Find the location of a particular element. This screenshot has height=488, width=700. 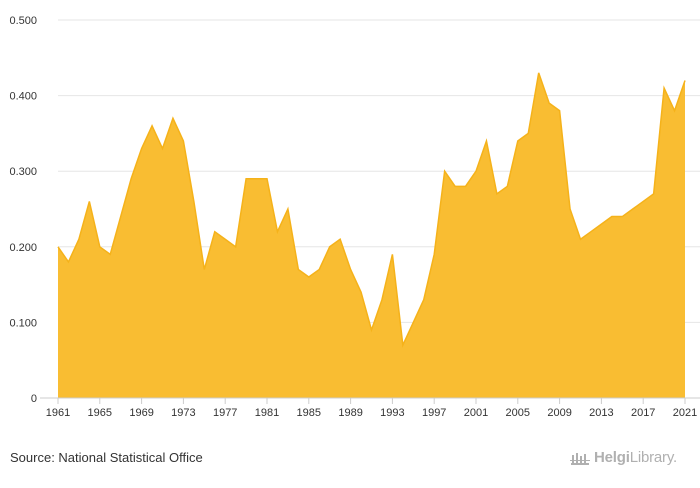

x-tick-label: 1969 is located at coordinates (141, 413).